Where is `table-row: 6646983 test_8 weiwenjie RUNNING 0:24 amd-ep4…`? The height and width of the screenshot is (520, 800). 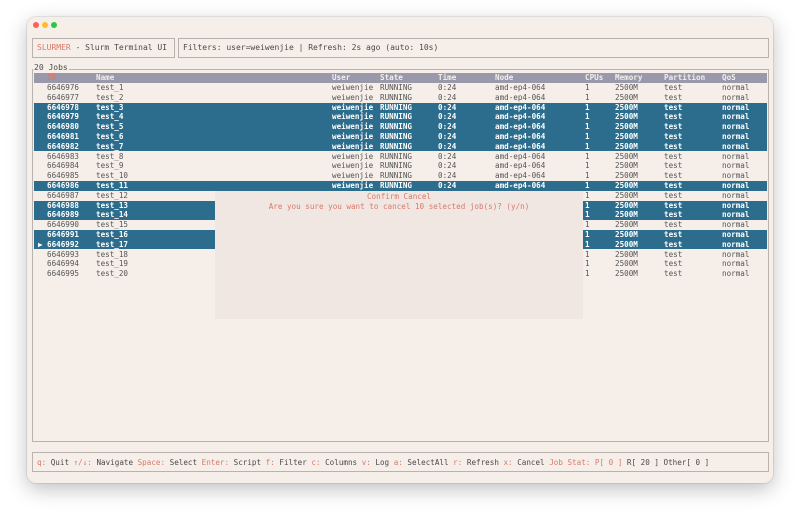
table-row: 6646983 test_8 weiwenjie RUNNING 0:24 amd-ep4… is located at coordinates (400, 157).